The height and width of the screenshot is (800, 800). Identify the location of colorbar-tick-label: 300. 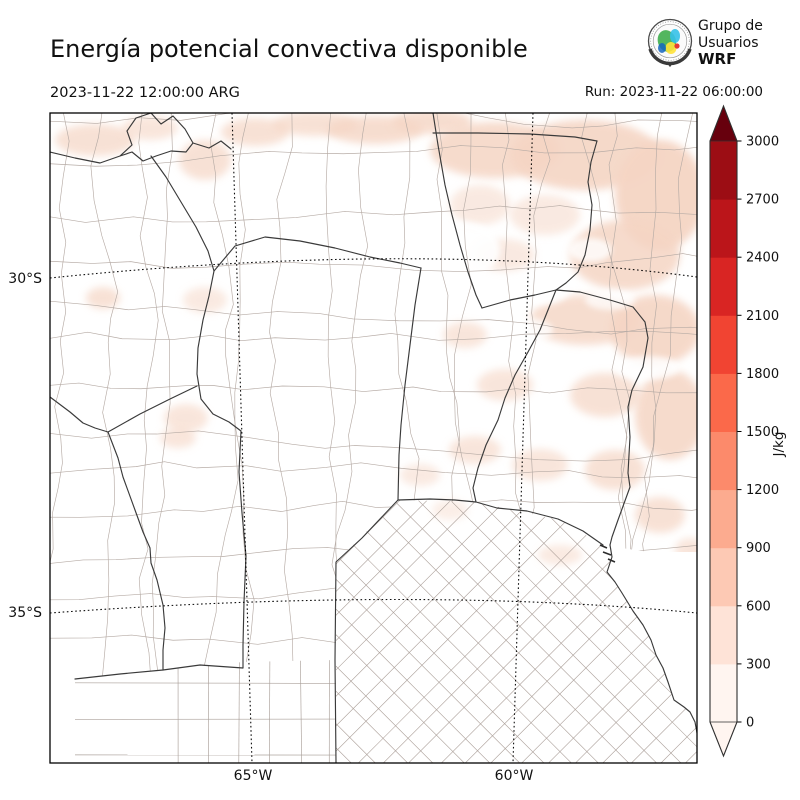
(758, 664).